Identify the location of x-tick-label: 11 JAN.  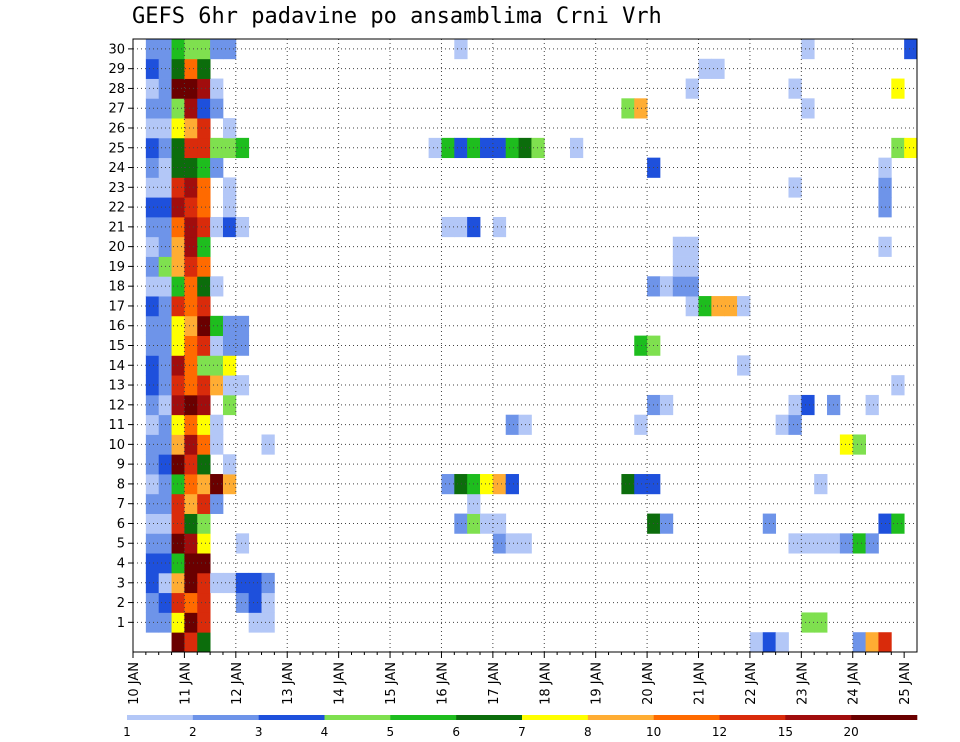
(185, 683).